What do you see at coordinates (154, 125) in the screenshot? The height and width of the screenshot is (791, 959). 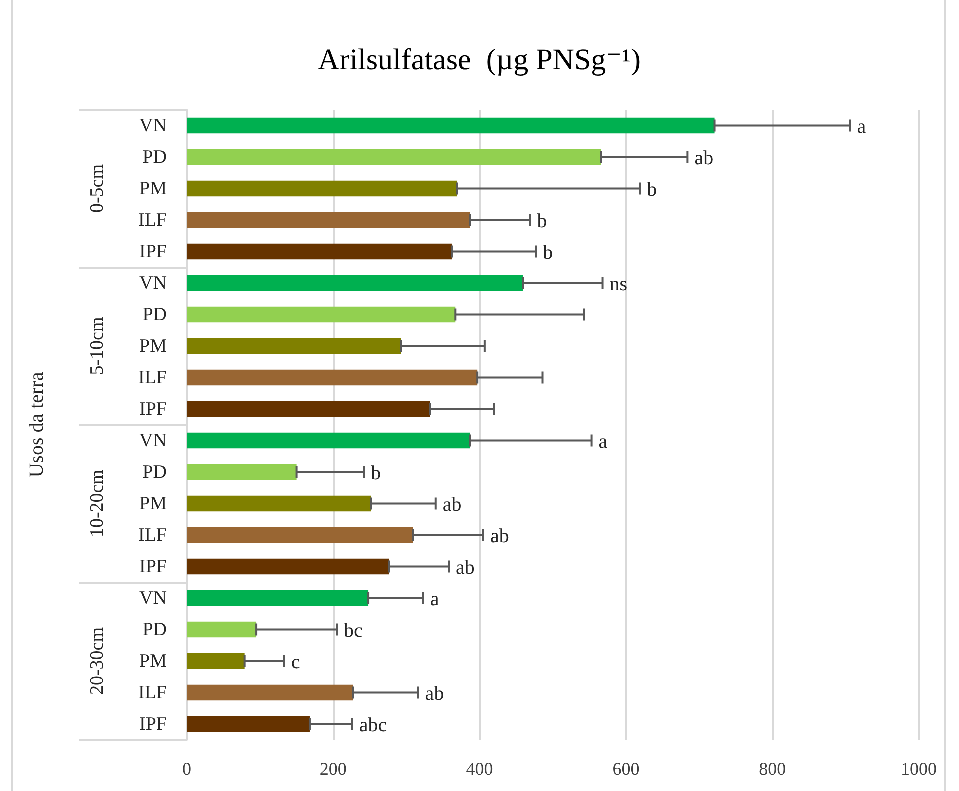 I see `series-label: VN` at bounding box center [154, 125].